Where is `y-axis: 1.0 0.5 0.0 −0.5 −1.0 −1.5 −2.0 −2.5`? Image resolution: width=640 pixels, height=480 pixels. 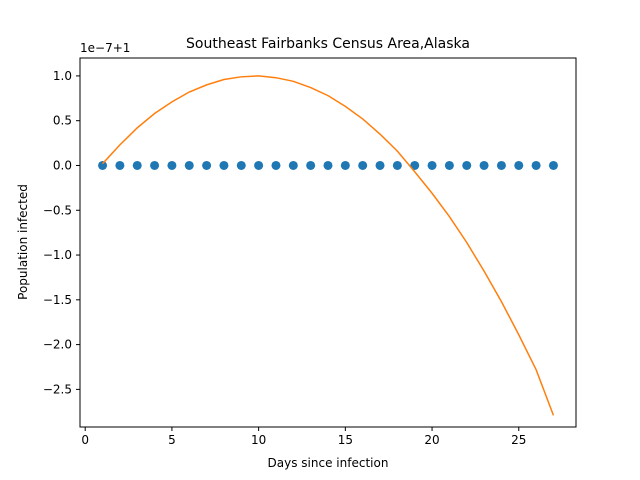 y-axis: 1.0 0.5 0.0 −0.5 −1.0 −1.5 −2.0 −2.5 is located at coordinates (61, 232).